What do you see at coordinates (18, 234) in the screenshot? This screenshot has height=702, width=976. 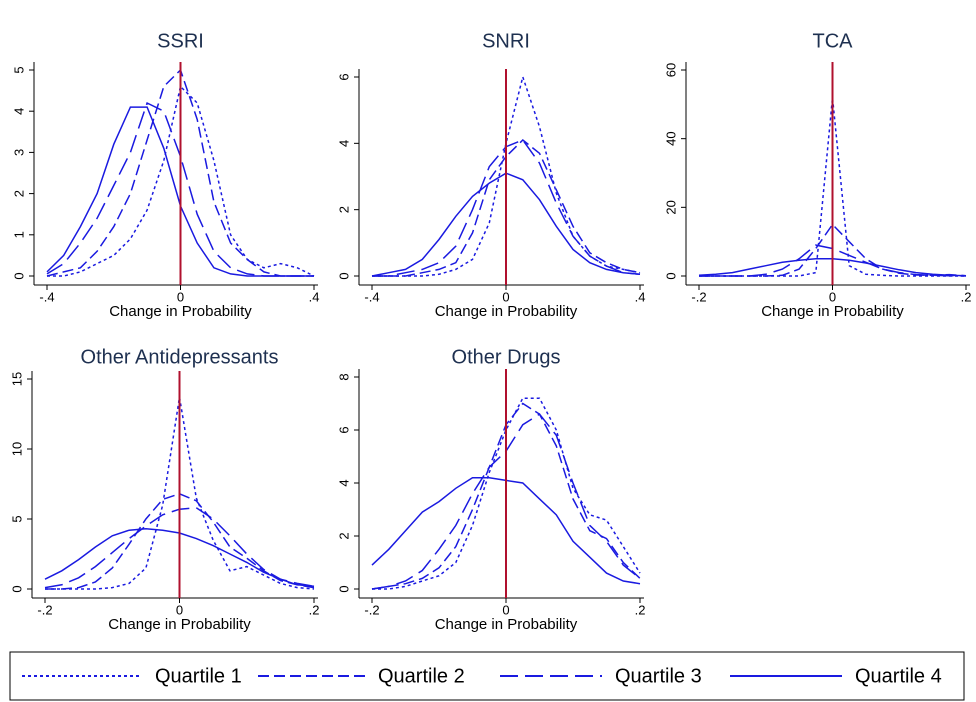 I see `y-tick-label: 1` at bounding box center [18, 234].